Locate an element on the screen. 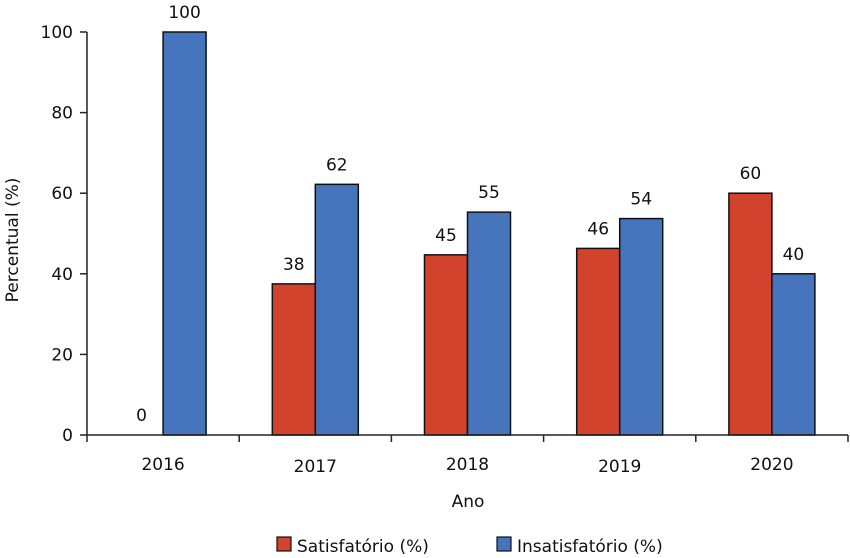 The height and width of the screenshot is (558, 850). y-ticks-group: 0 20 40 60 80 100 is located at coordinates (64, 234).